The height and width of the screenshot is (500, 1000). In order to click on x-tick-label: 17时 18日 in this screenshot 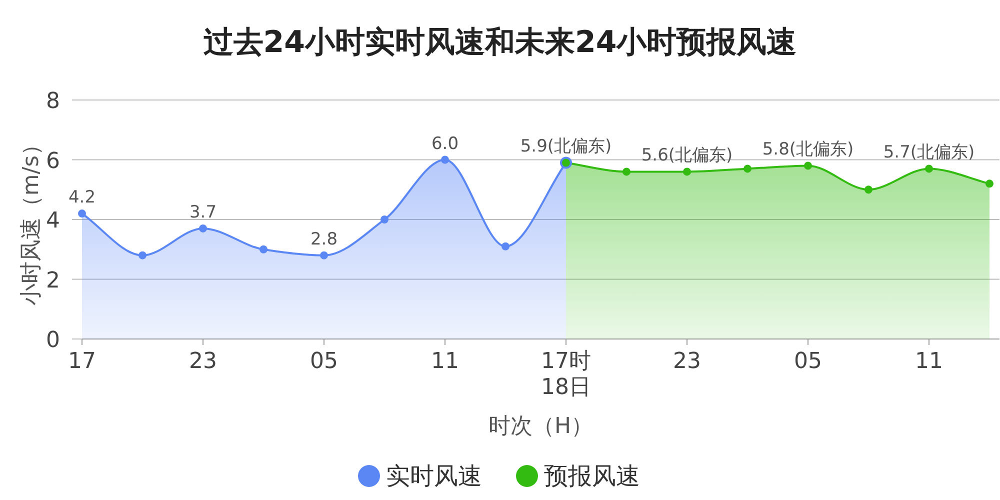, I will do `click(566, 374)`.